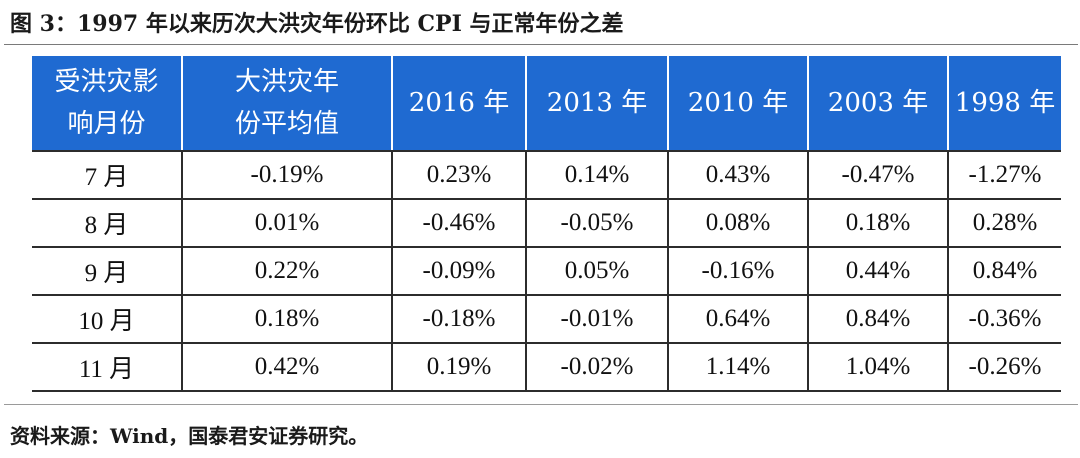 The width and height of the screenshot is (1080, 458). I want to click on average-cell: 0.18%, so click(287, 319).